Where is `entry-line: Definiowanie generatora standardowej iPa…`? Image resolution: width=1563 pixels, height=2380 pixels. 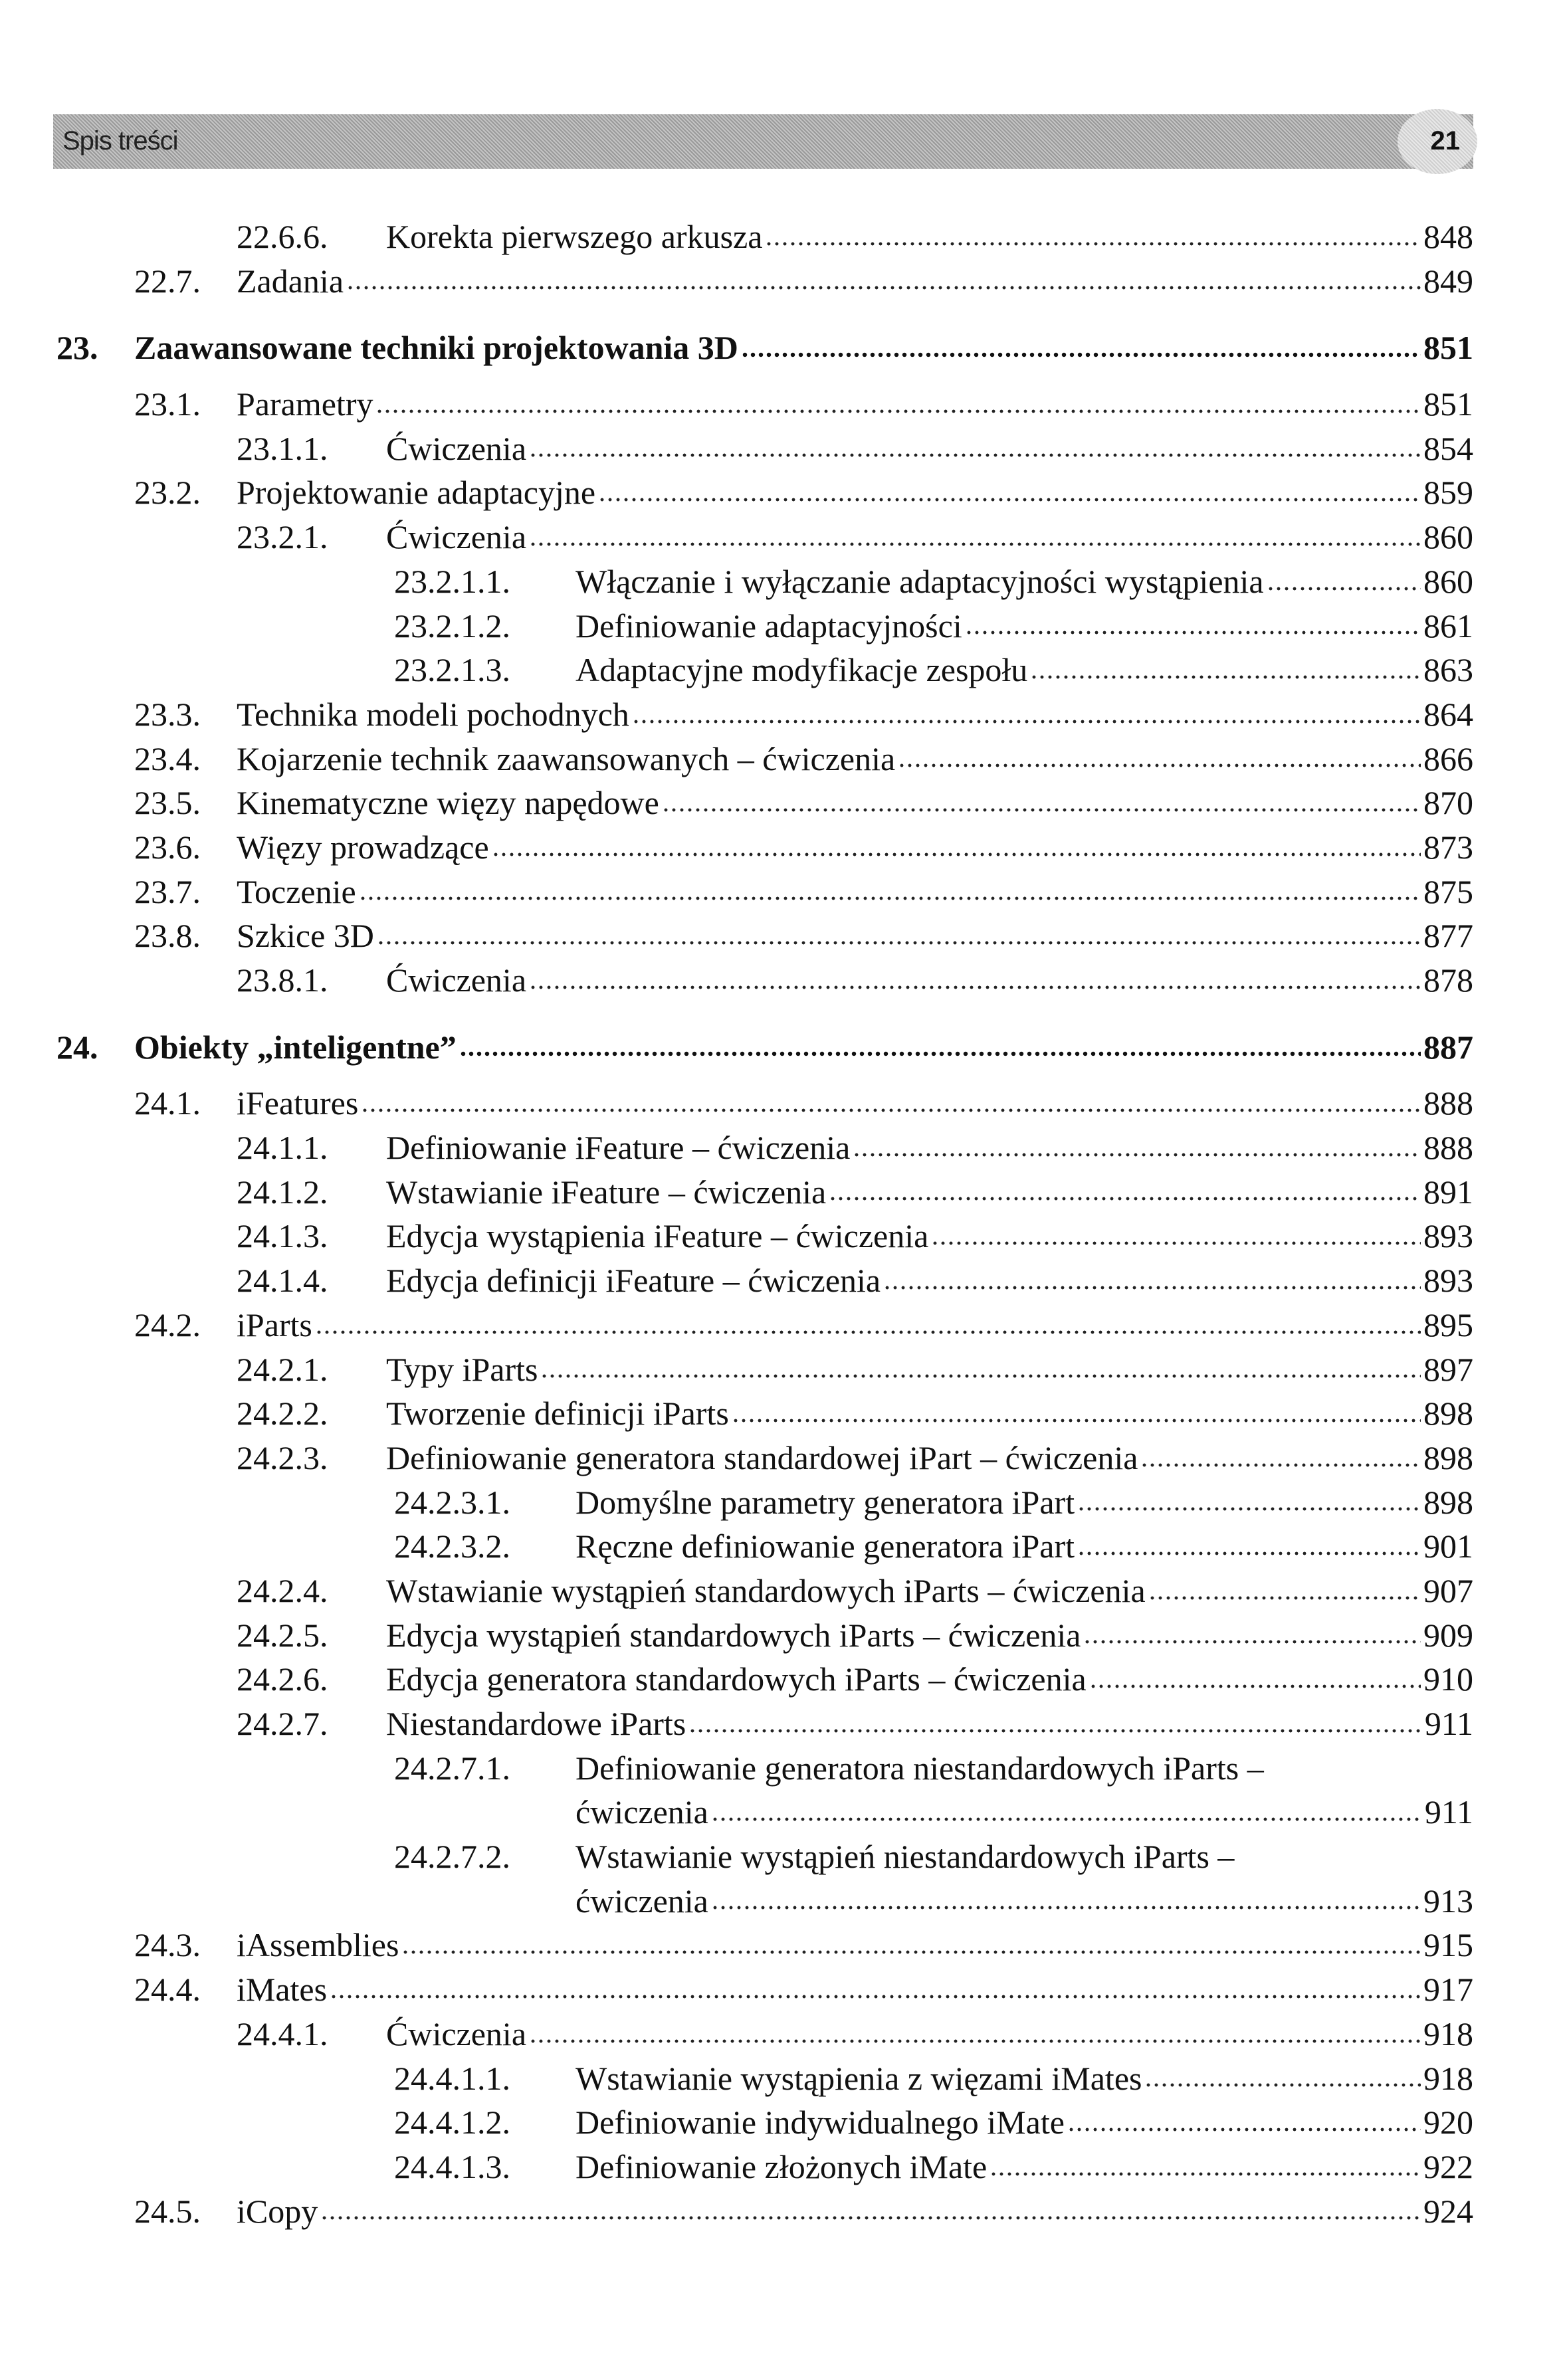 entry-line: Definiowanie generatora standardowej iPa… is located at coordinates (929, 1458).